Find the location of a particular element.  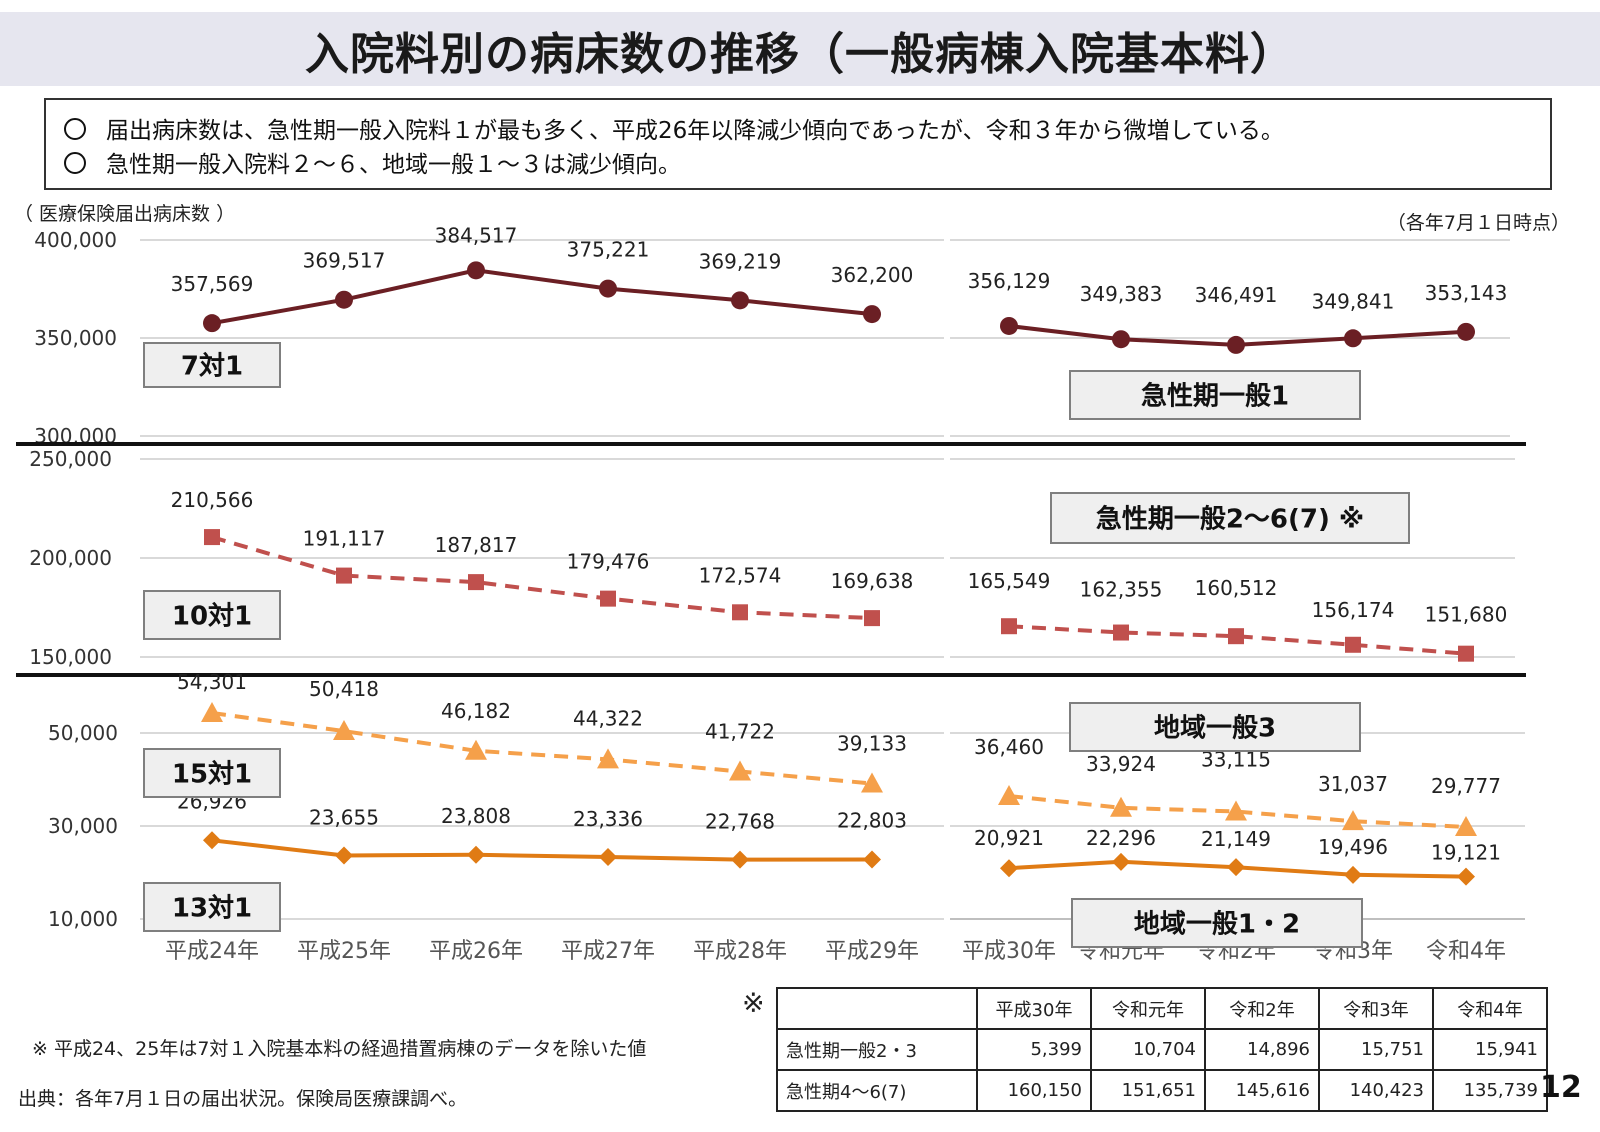

data-label: 50,418 is located at coordinates (344, 689).